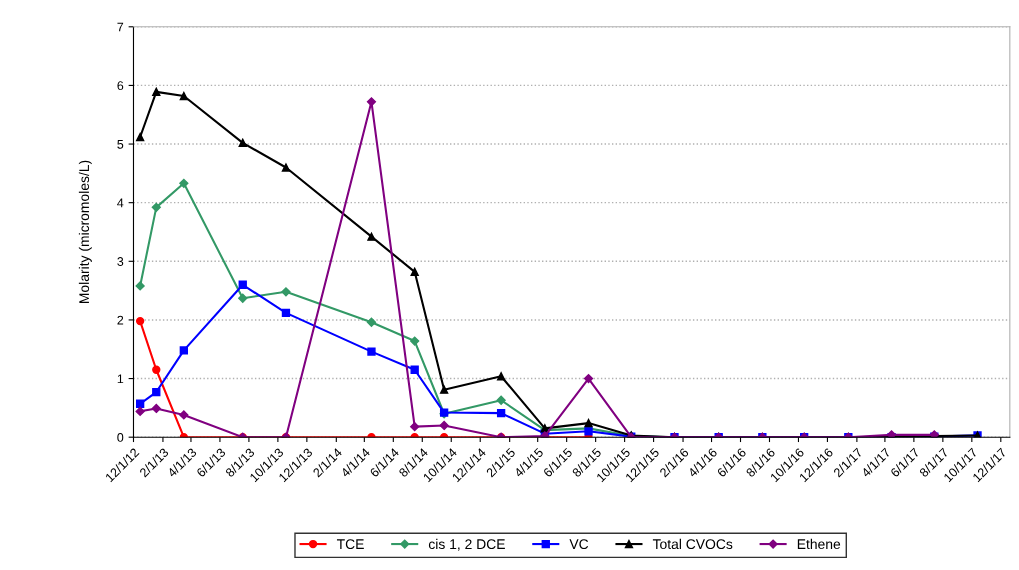 The width and height of the screenshot is (1019, 570). Describe the element at coordinates (120, 86) in the screenshot. I see `y-tick-label: 6` at that location.